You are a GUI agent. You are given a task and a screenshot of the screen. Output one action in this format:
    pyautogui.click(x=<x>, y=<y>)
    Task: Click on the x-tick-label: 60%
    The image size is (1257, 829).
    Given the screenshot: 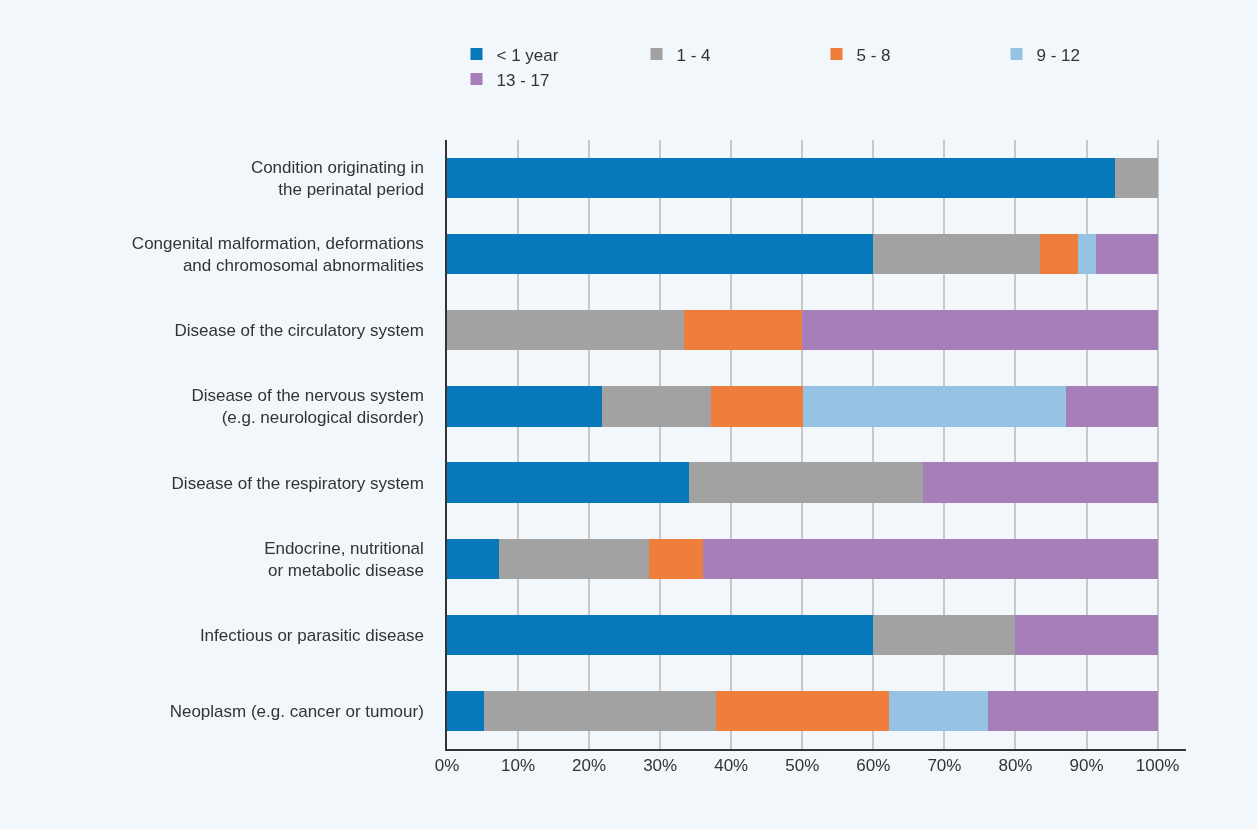 What is the action you would take?
    pyautogui.click(x=873, y=766)
    